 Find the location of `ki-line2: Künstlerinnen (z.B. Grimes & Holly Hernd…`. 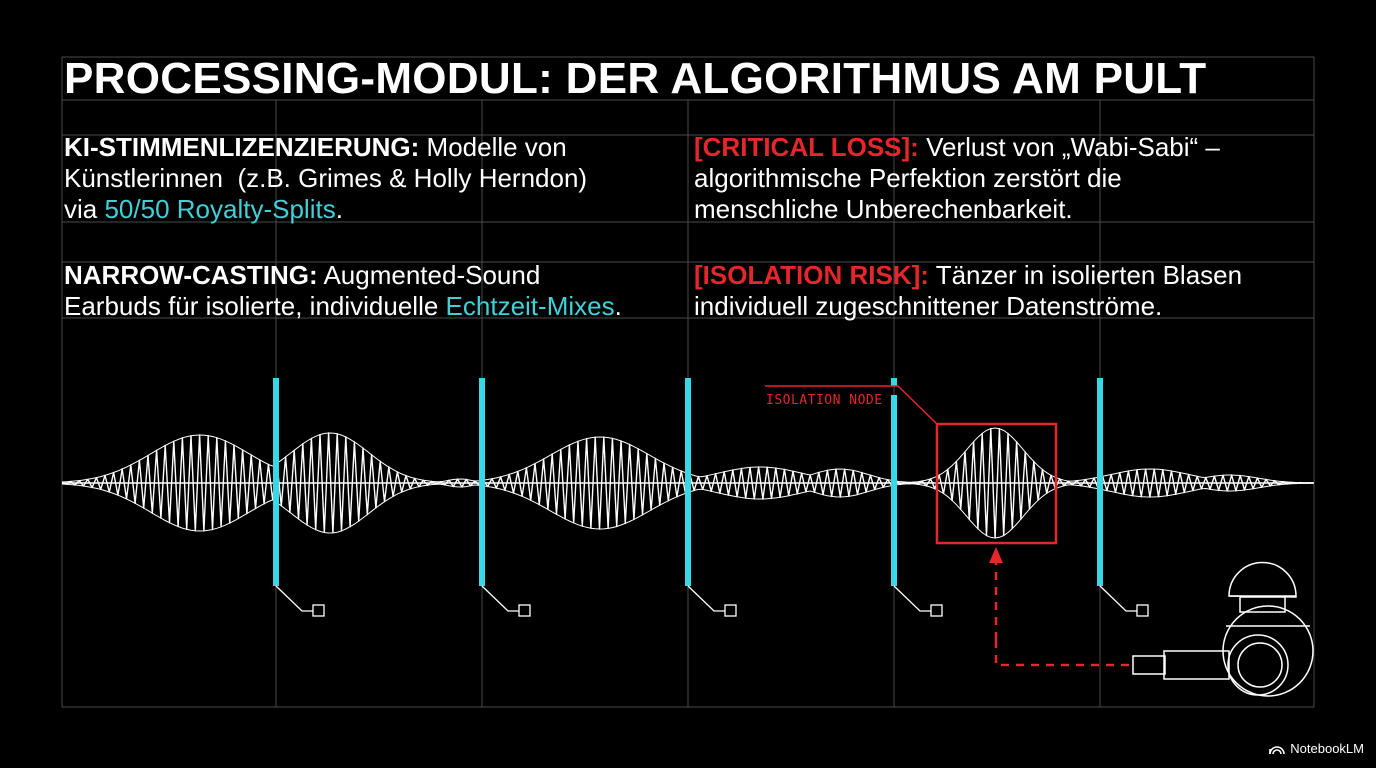

ki-line2: Künstlerinnen (z.B. Grimes & Holly Hernd… is located at coordinates (326, 178).